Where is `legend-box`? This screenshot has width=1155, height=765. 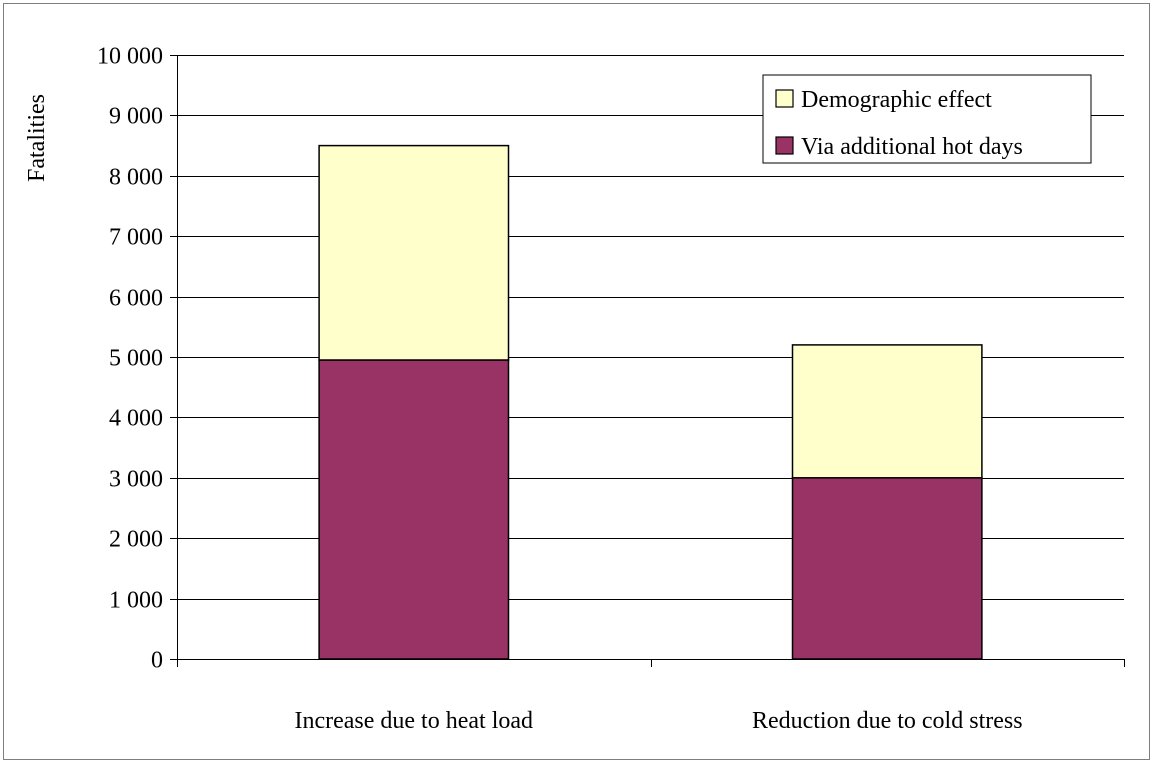 legend-box is located at coordinates (927, 119).